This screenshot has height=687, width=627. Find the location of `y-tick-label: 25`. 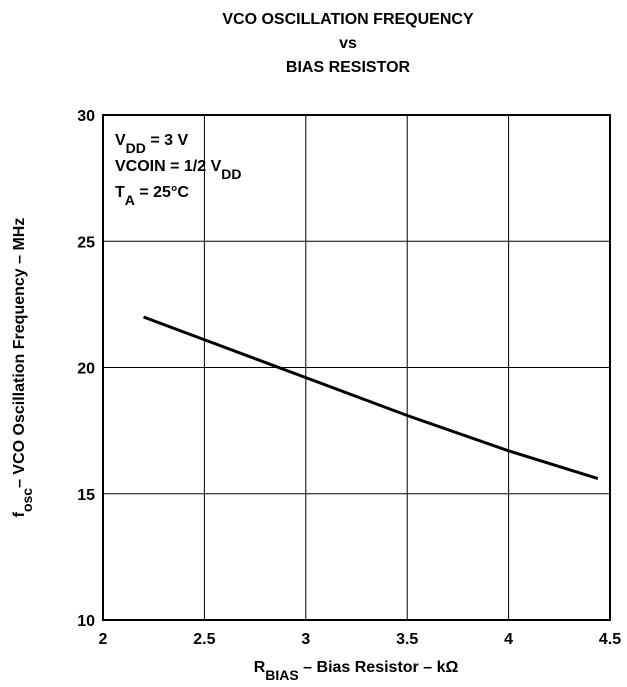

y-tick-label: 25 is located at coordinates (86, 242).